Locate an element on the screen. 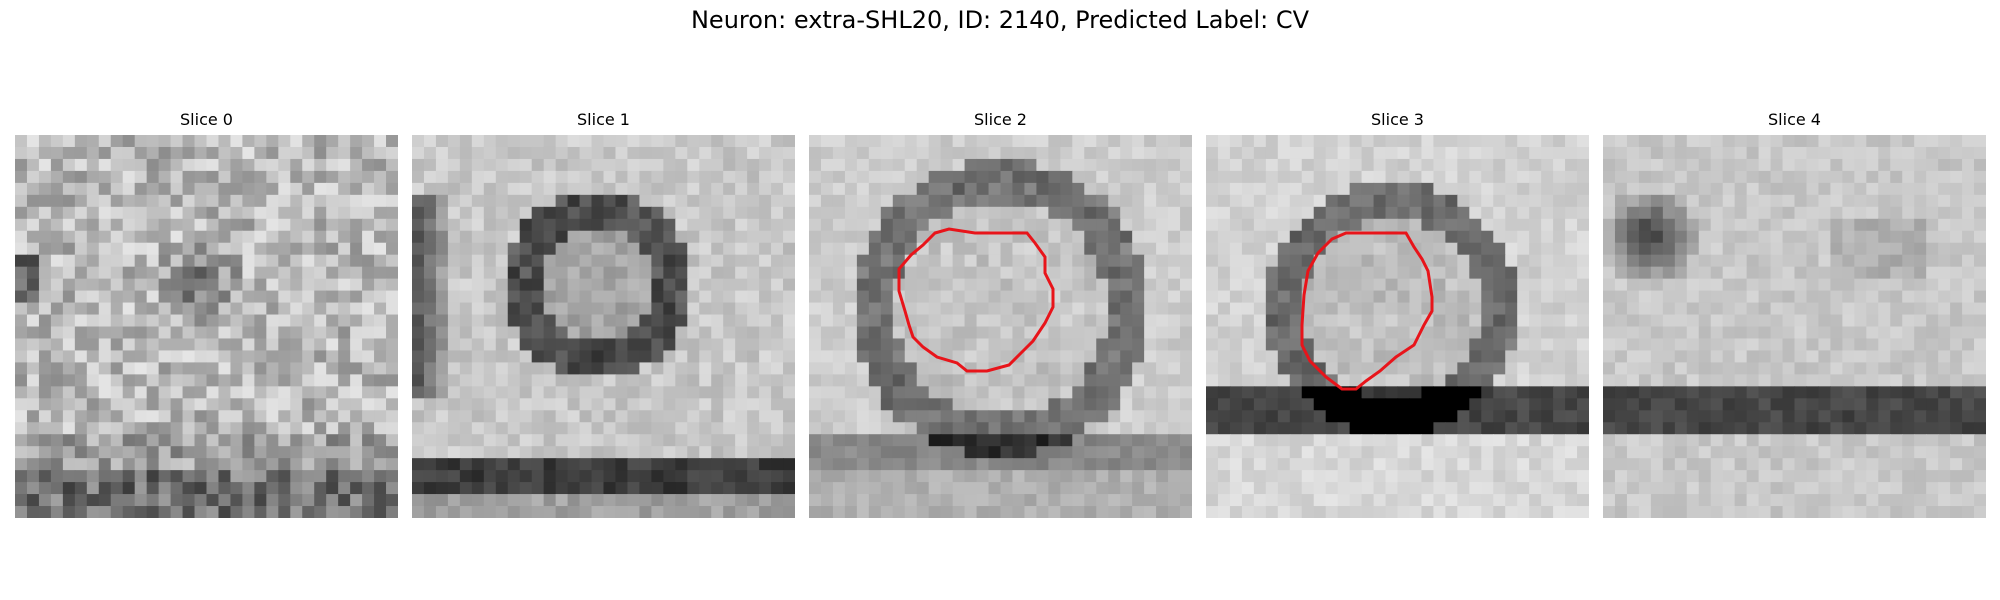 This screenshot has height=600, width=2000. slice-2-image is located at coordinates (1000, 326).